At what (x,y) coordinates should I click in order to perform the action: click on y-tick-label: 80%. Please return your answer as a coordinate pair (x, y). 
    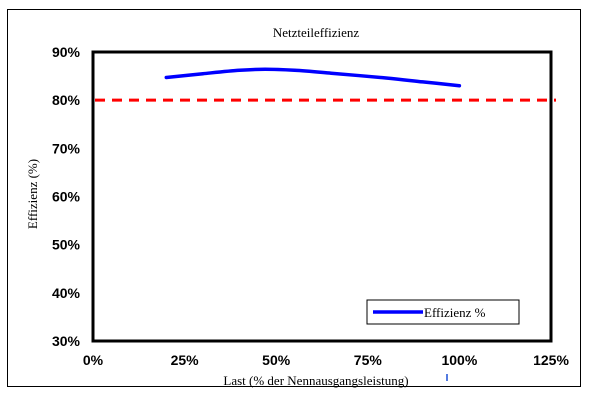
    Looking at the image, I should click on (66, 100).